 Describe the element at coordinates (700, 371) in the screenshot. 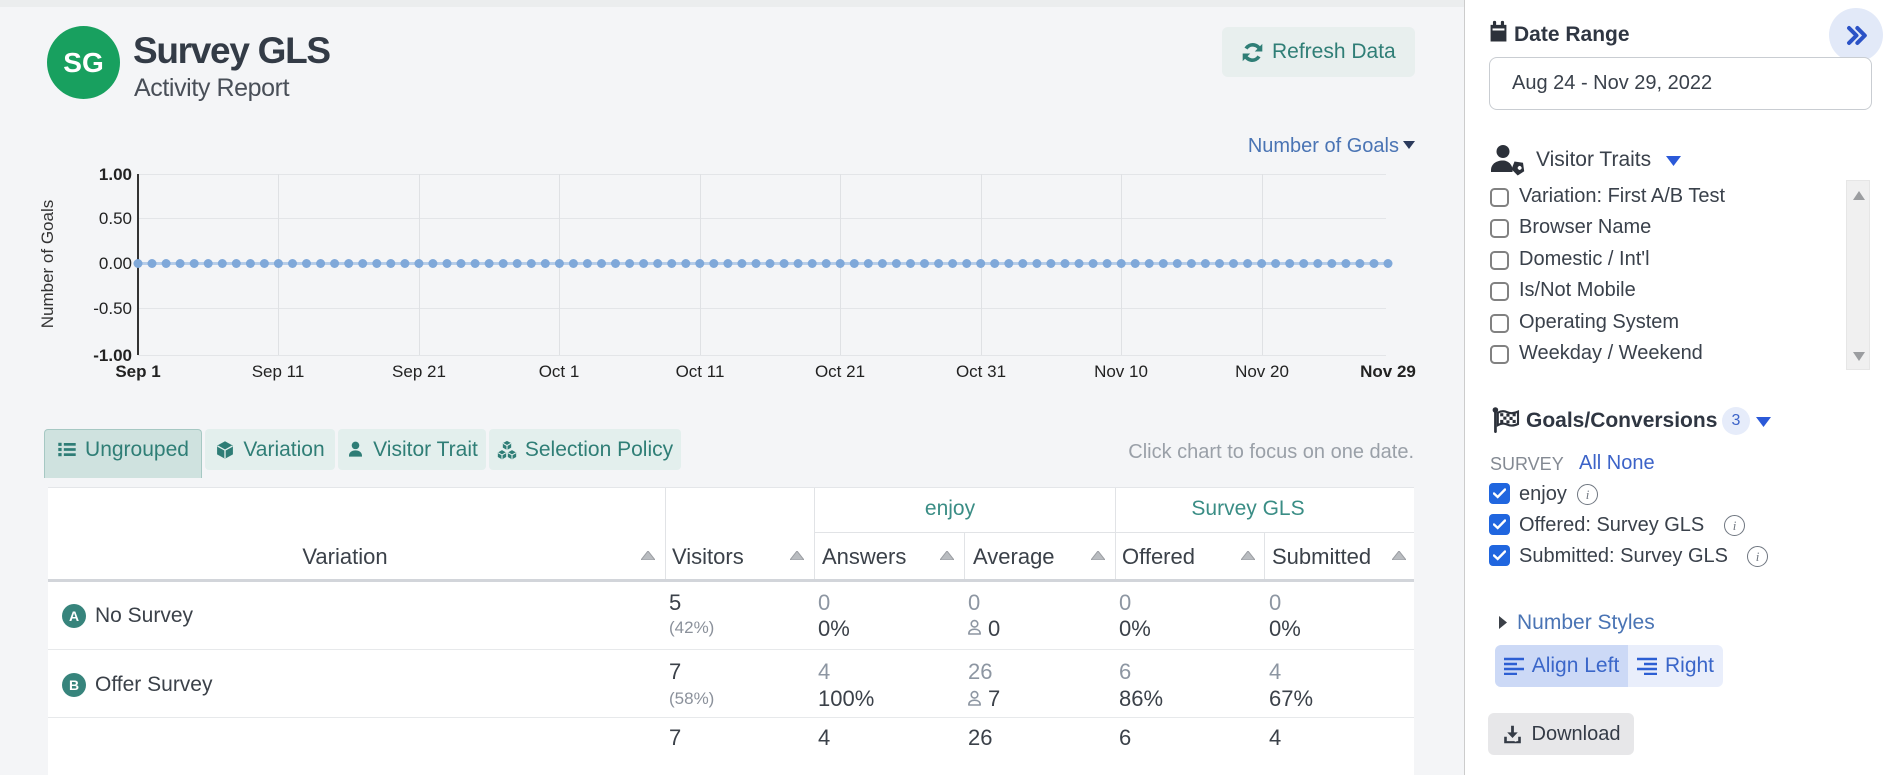

I see `svg-text: Oct 11` at that location.